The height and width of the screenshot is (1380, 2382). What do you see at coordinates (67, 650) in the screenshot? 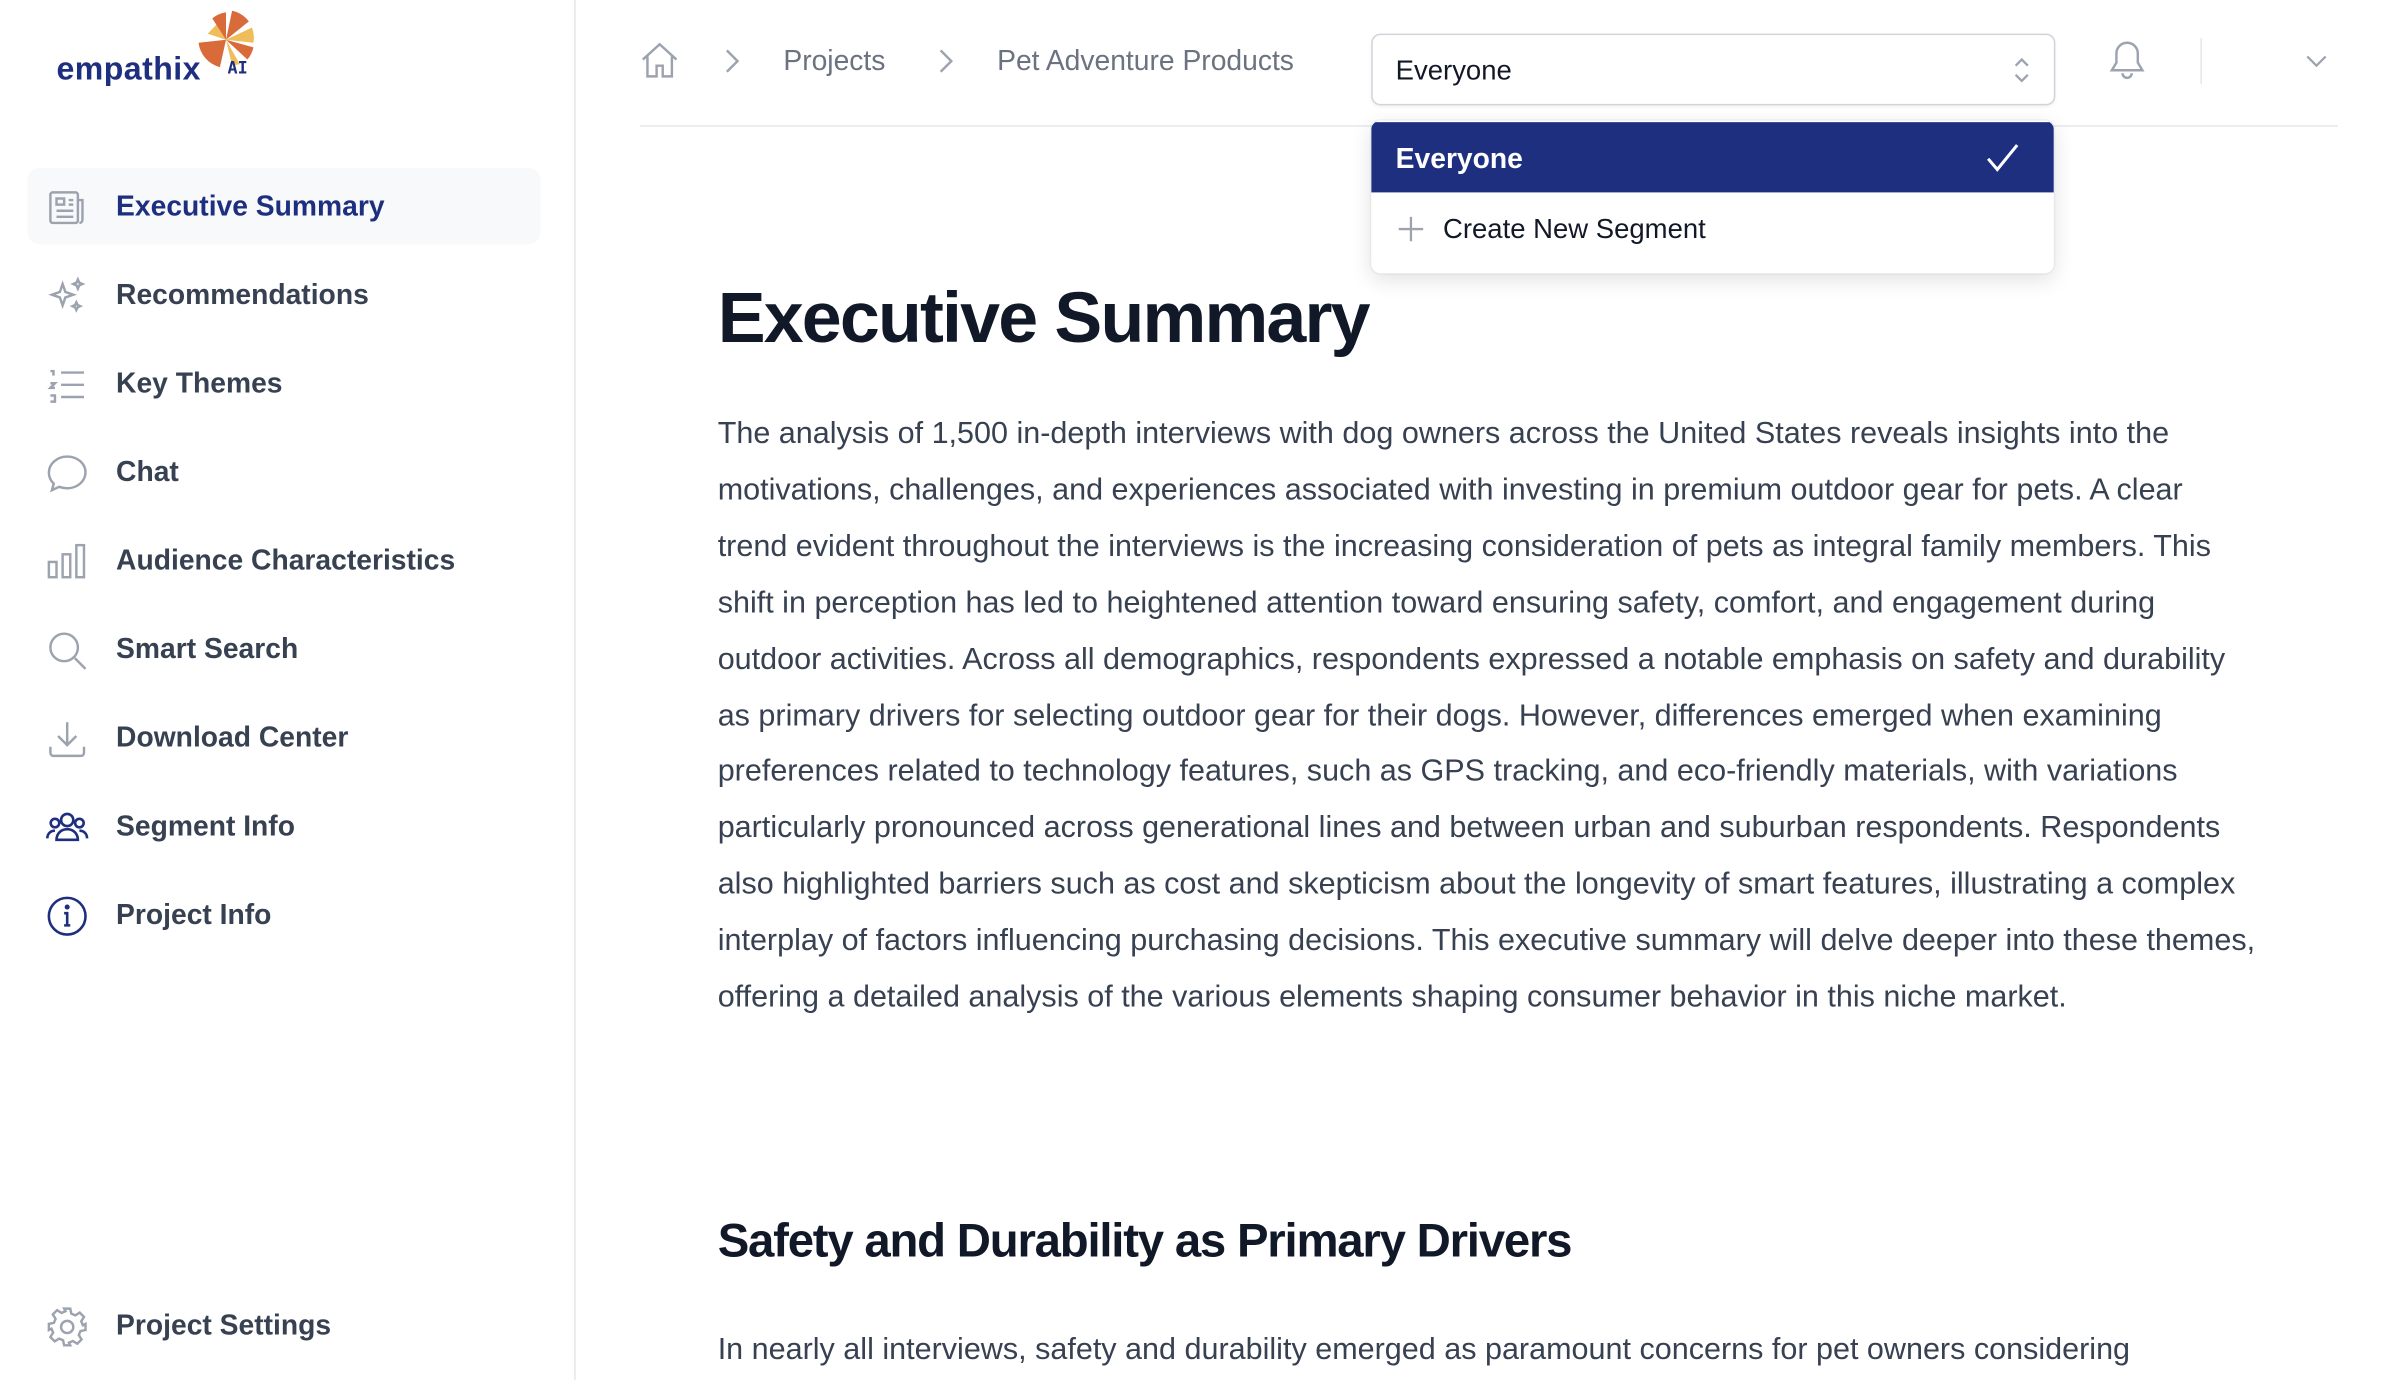
I see `search-icon` at bounding box center [67, 650].